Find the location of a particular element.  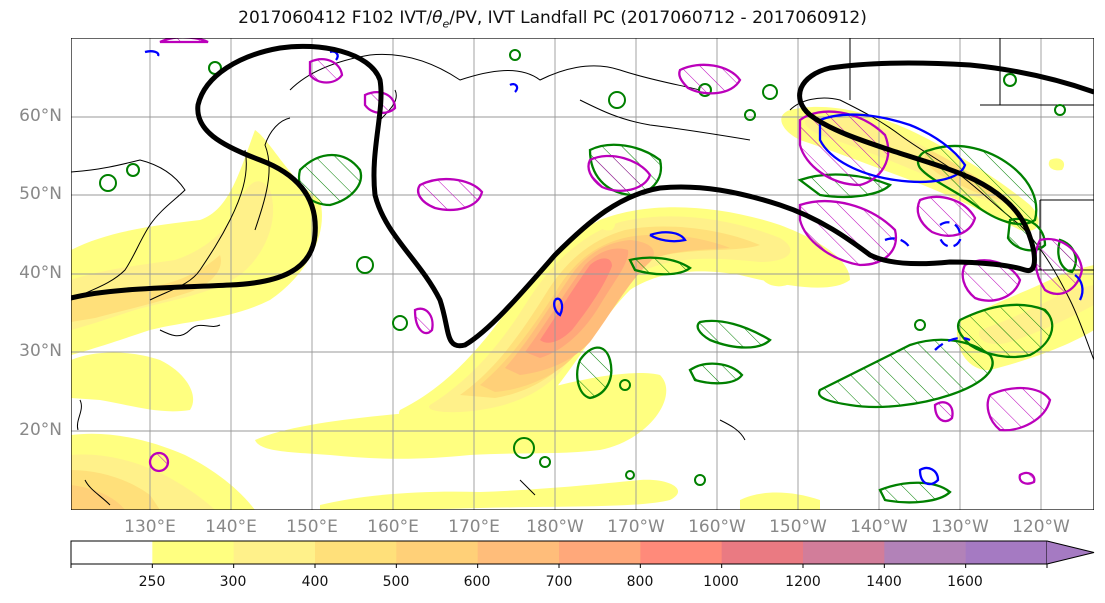

lon-label-130w: 130°W is located at coordinates (960, 527).